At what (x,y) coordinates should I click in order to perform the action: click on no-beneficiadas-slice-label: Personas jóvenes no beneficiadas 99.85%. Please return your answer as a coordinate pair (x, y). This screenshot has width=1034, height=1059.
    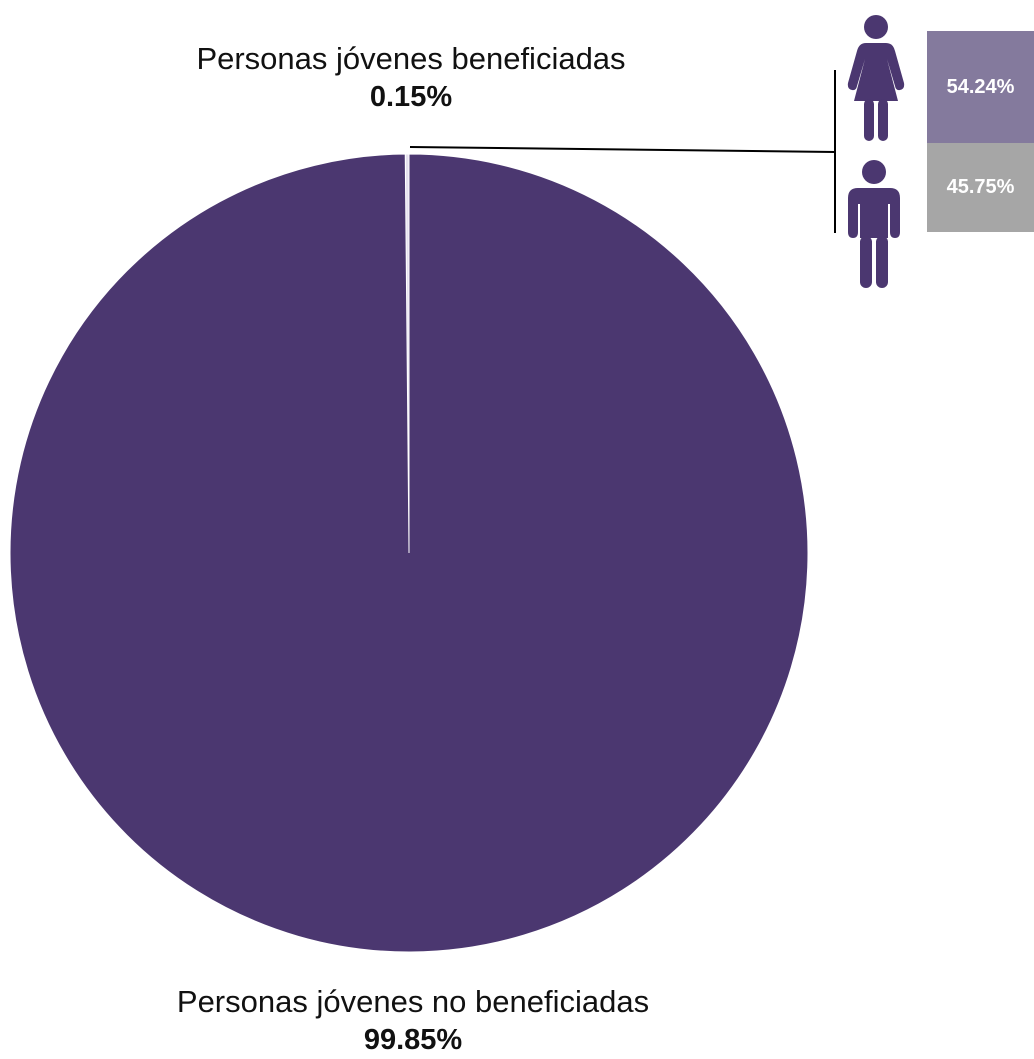
    Looking at the image, I should click on (413, 1021).